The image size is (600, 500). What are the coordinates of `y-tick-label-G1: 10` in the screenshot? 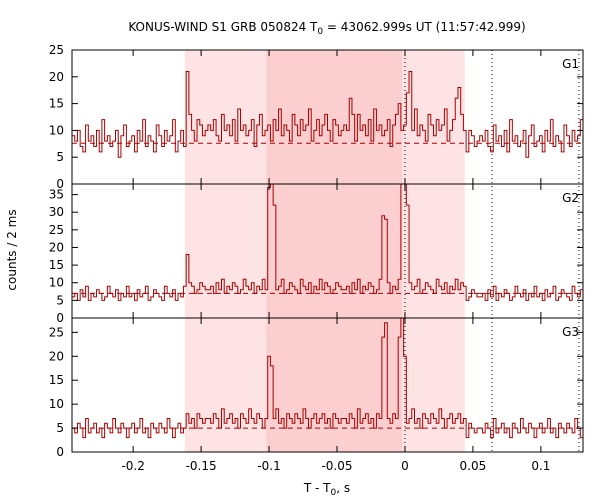 It's located at (56, 130).